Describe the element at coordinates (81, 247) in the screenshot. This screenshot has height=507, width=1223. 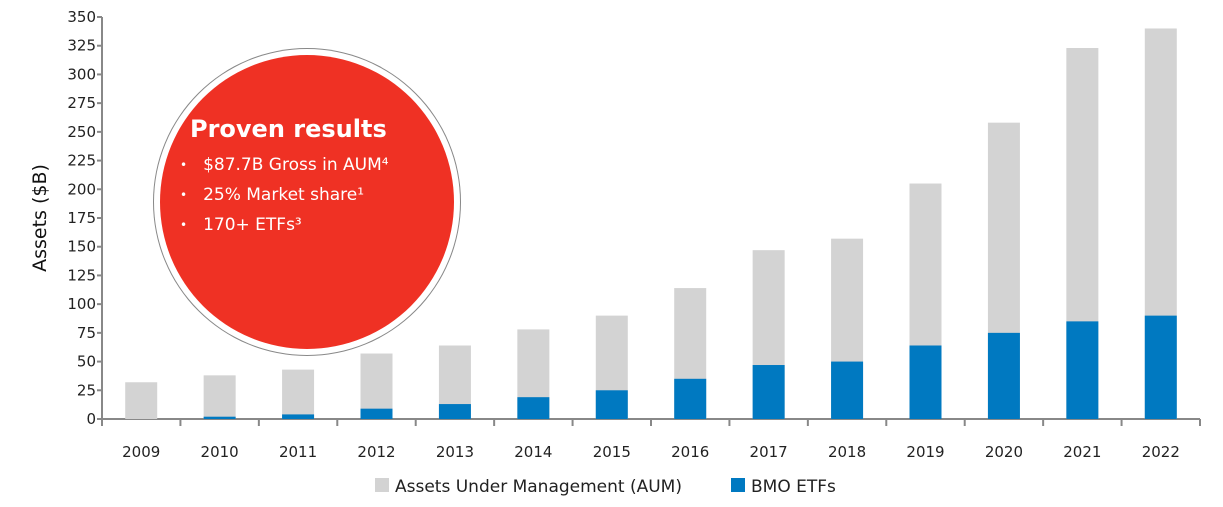
I see `y-tick-label: 150` at that location.